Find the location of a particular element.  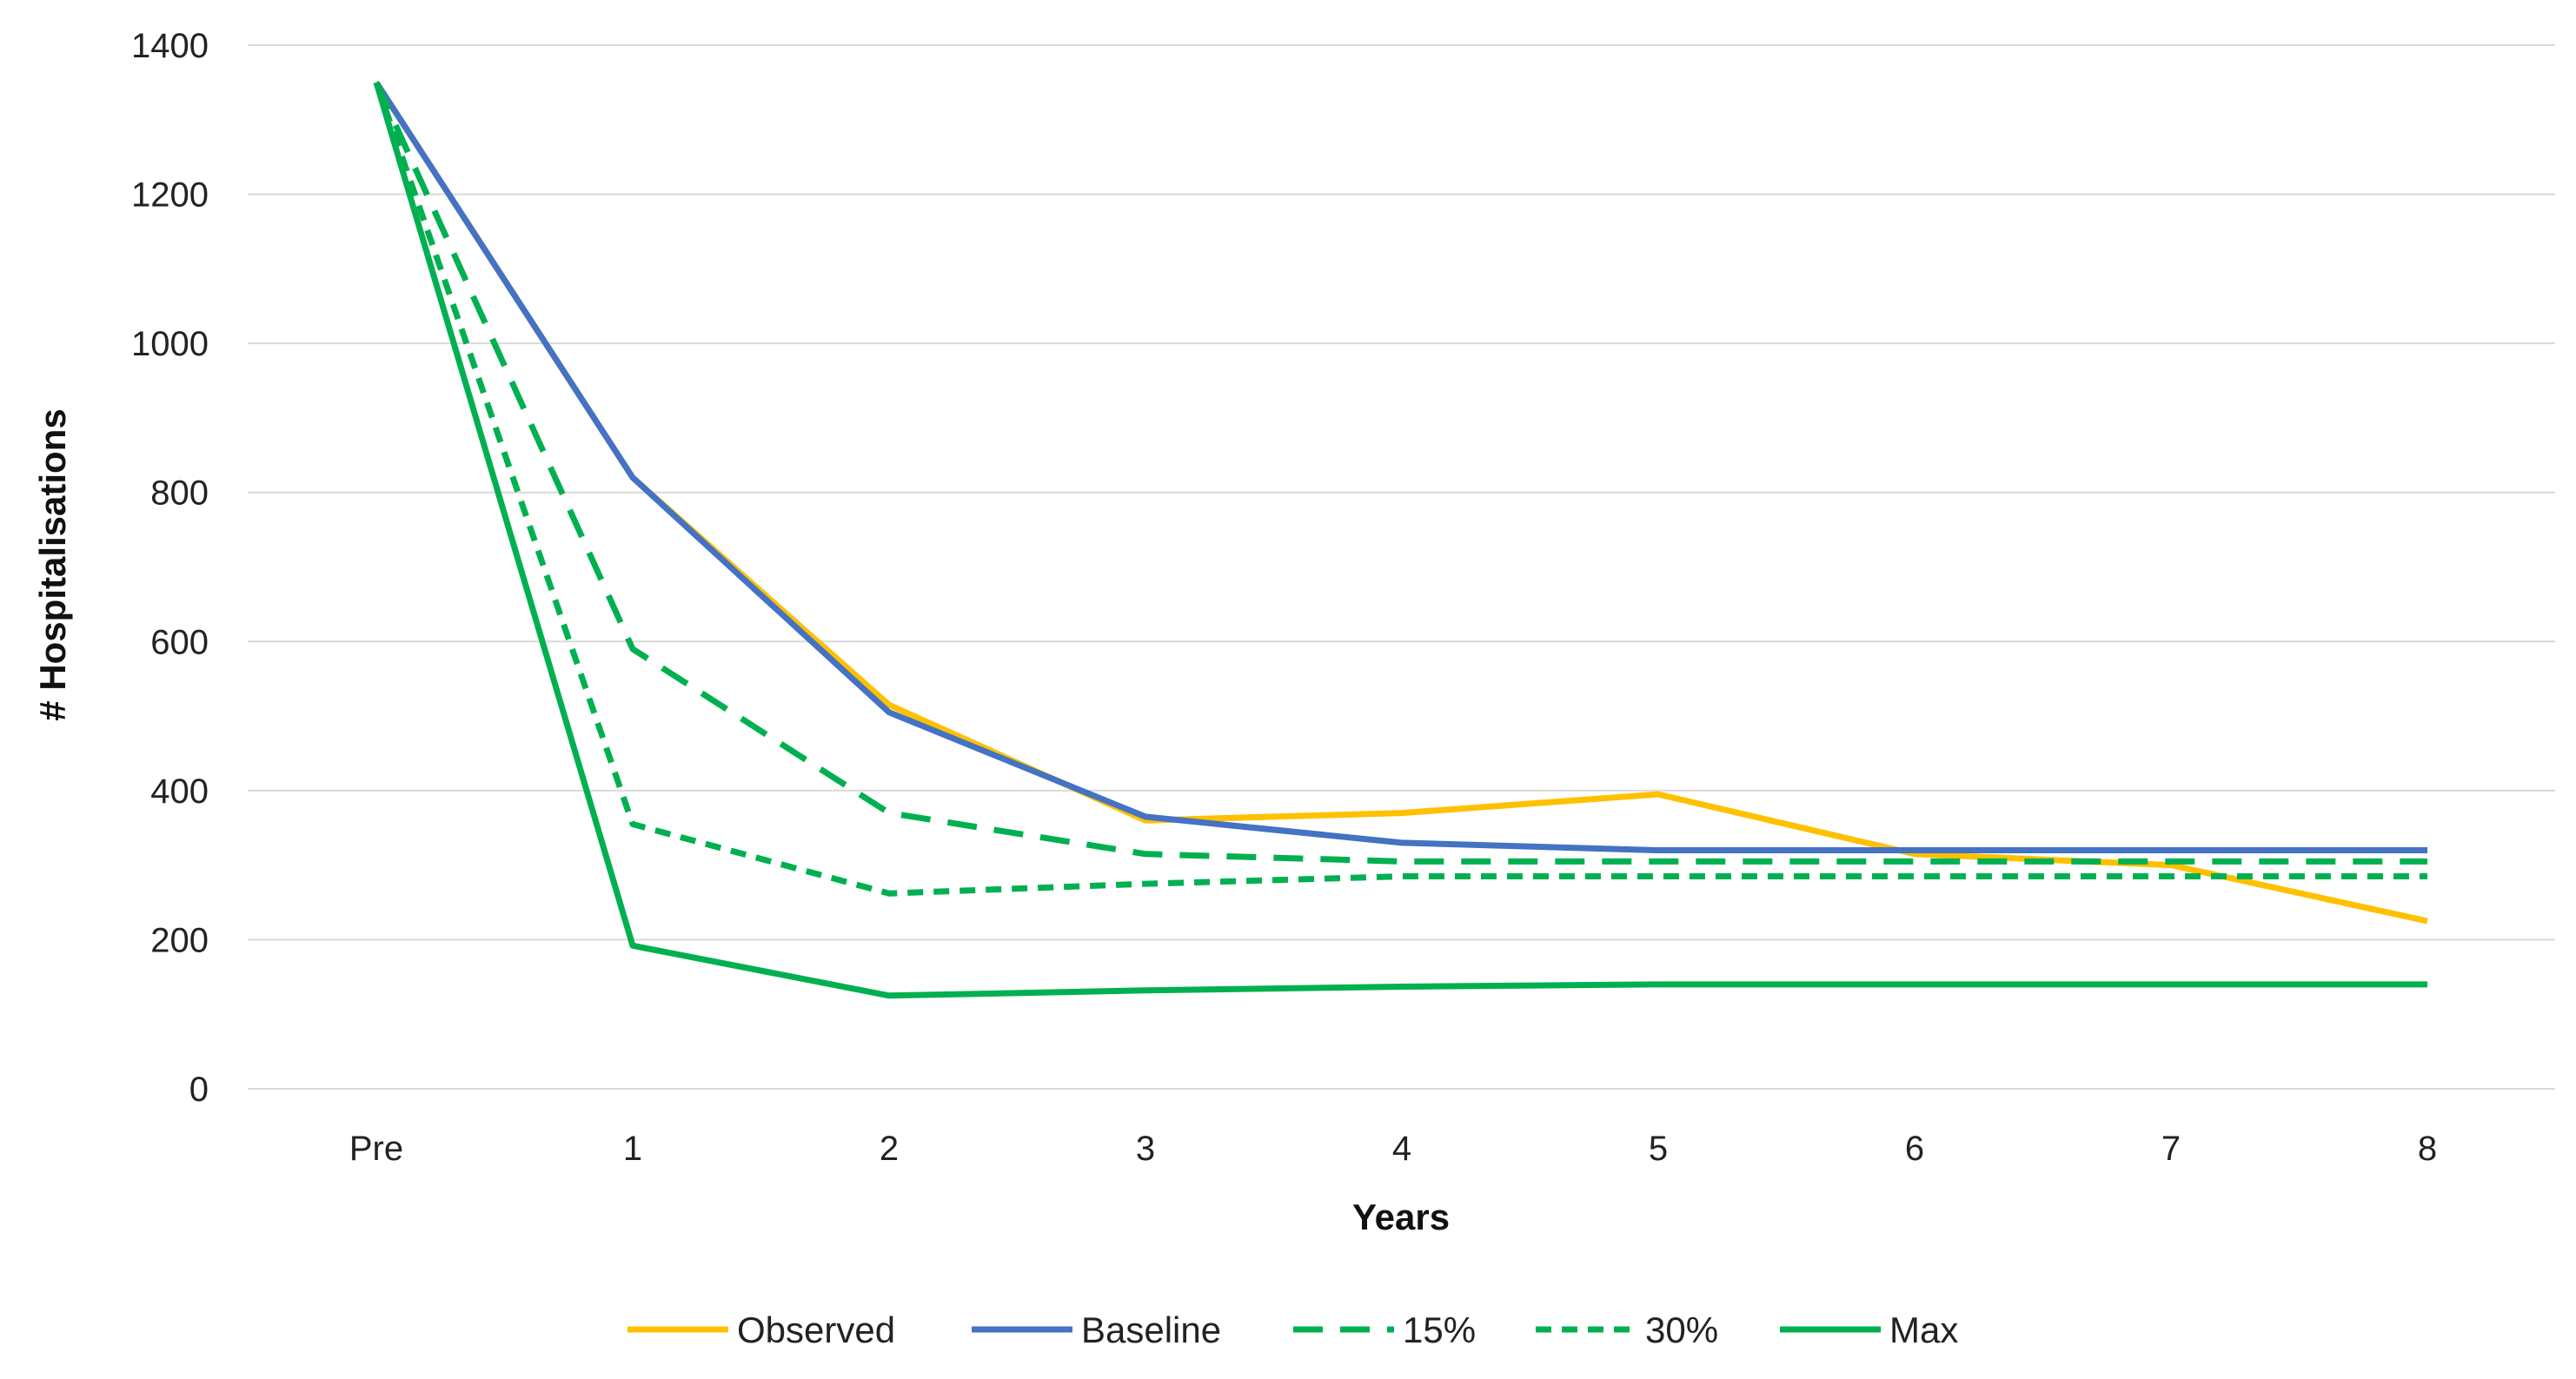

legend-item-baseline: Baseline is located at coordinates (1096, 1329).